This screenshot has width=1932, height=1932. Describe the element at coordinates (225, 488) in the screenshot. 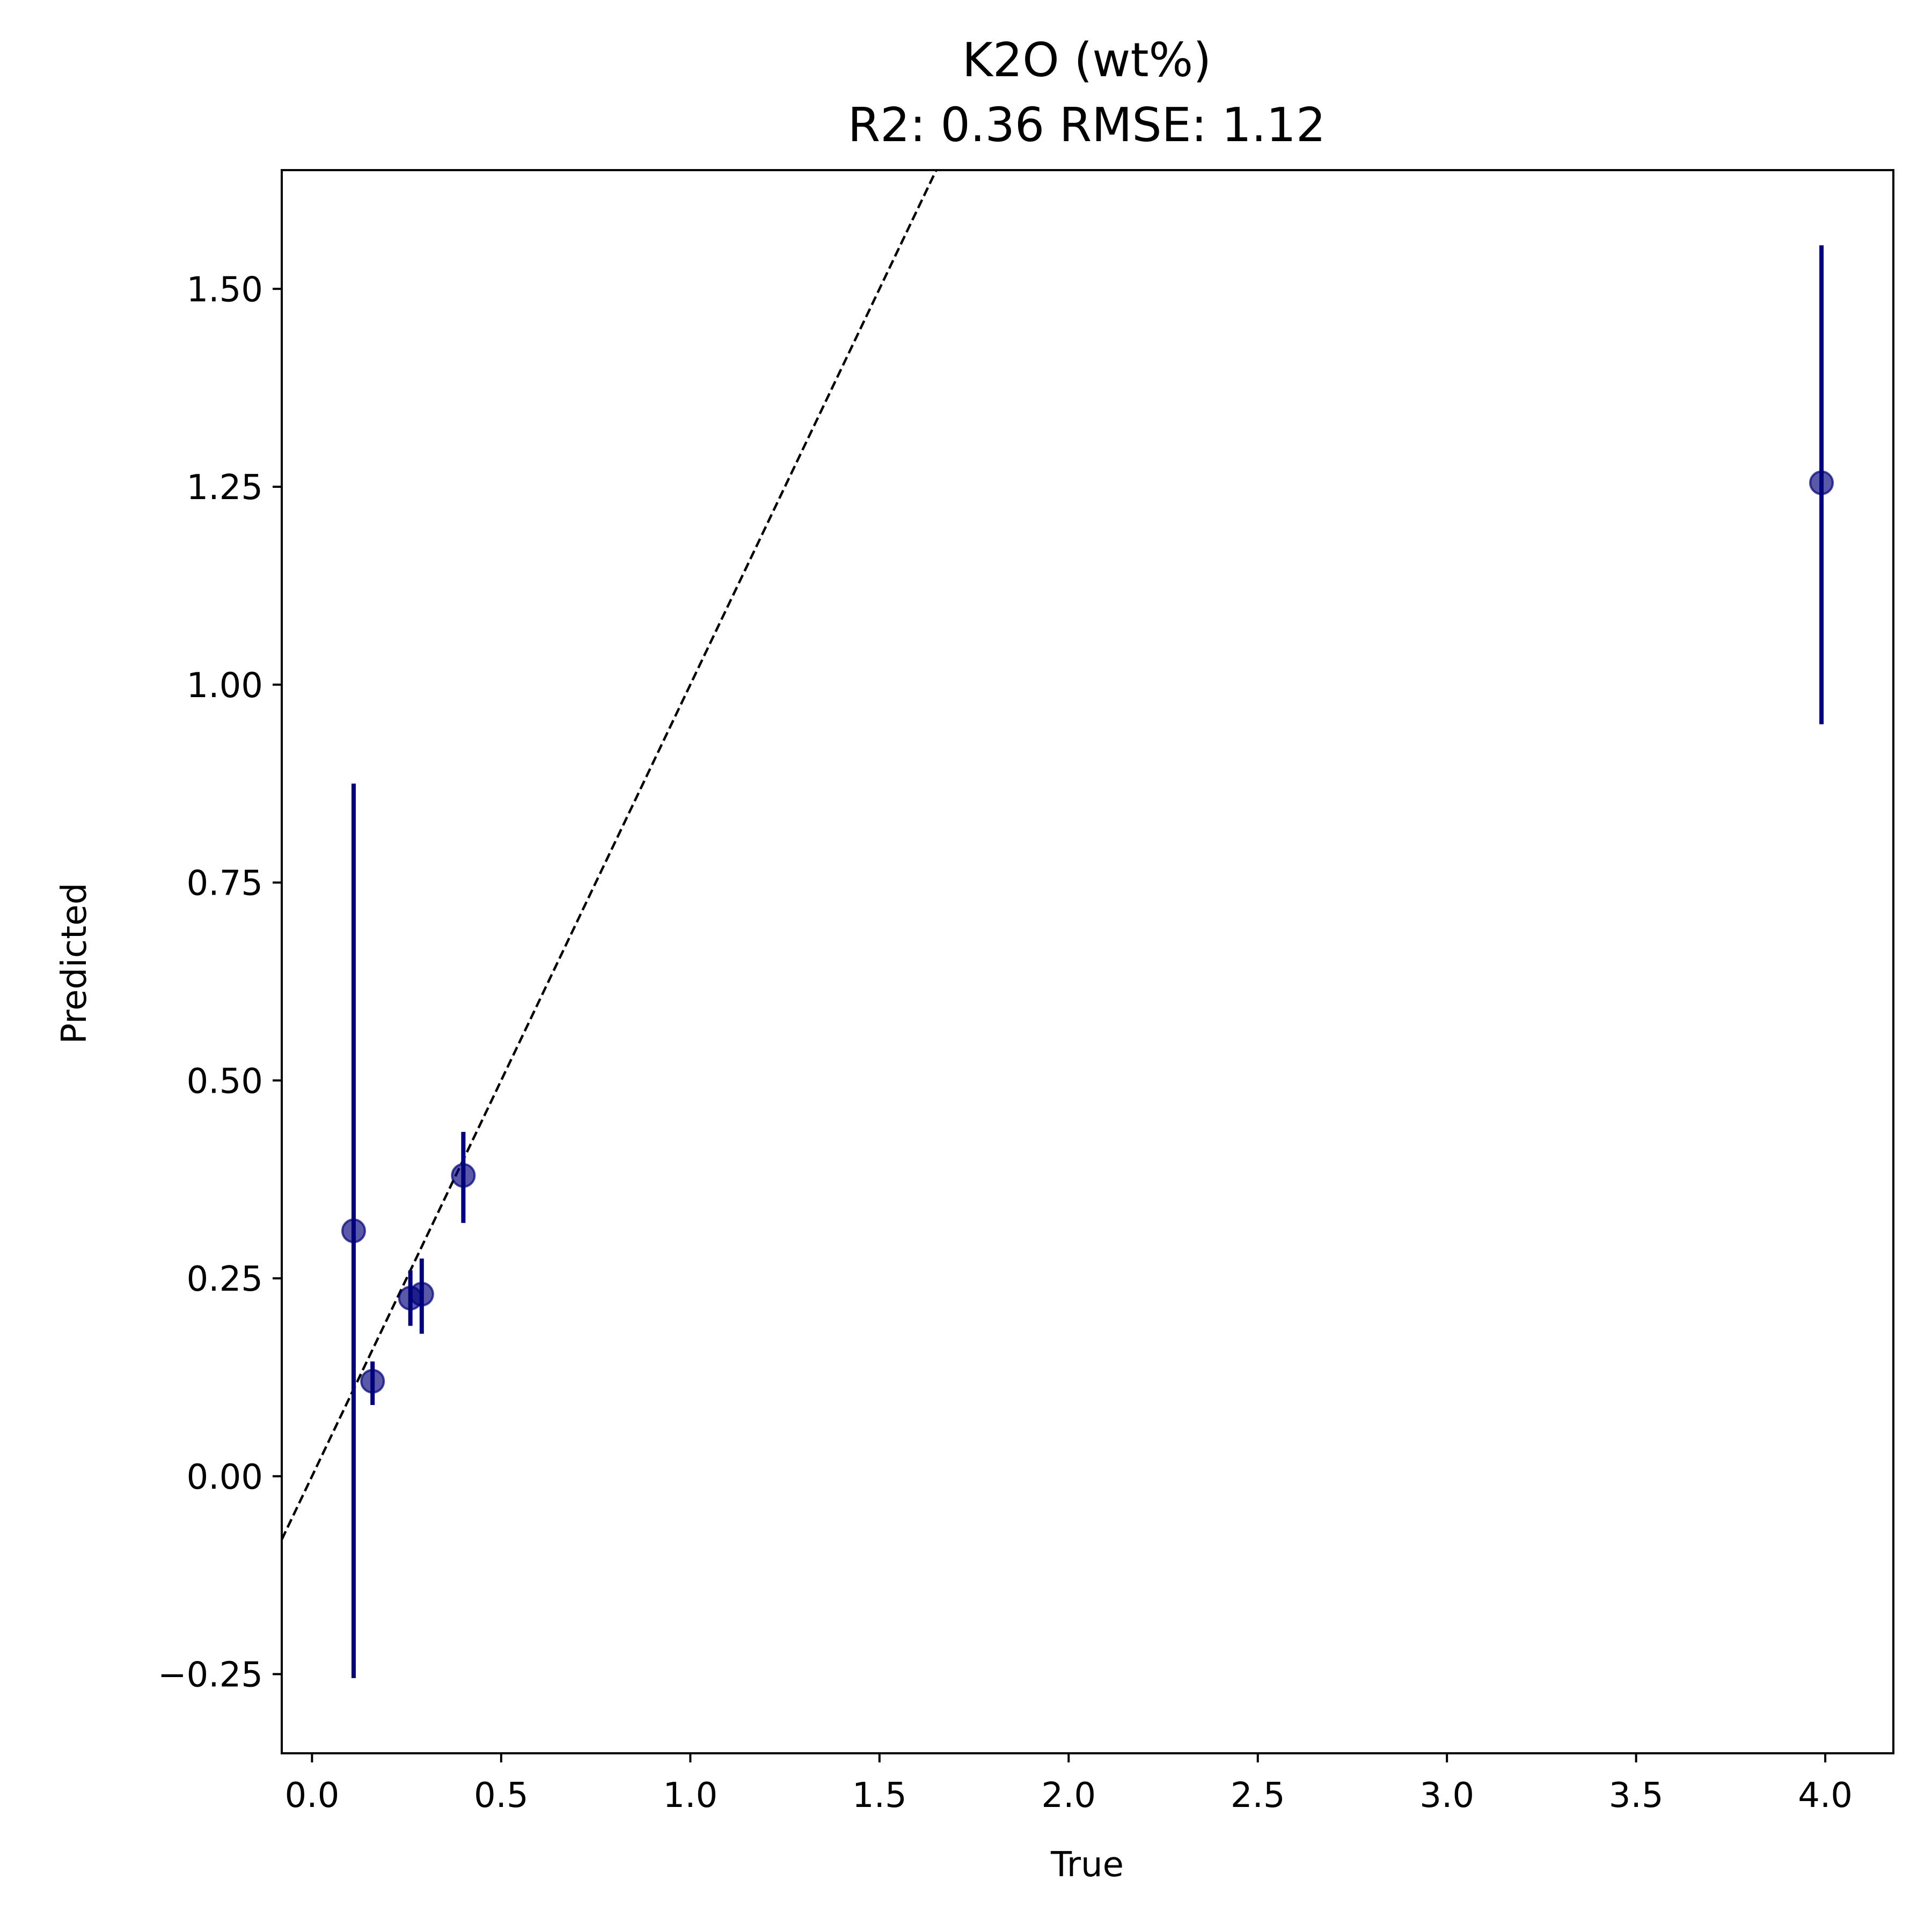

I see `y-tick-label: 1.25` at that location.